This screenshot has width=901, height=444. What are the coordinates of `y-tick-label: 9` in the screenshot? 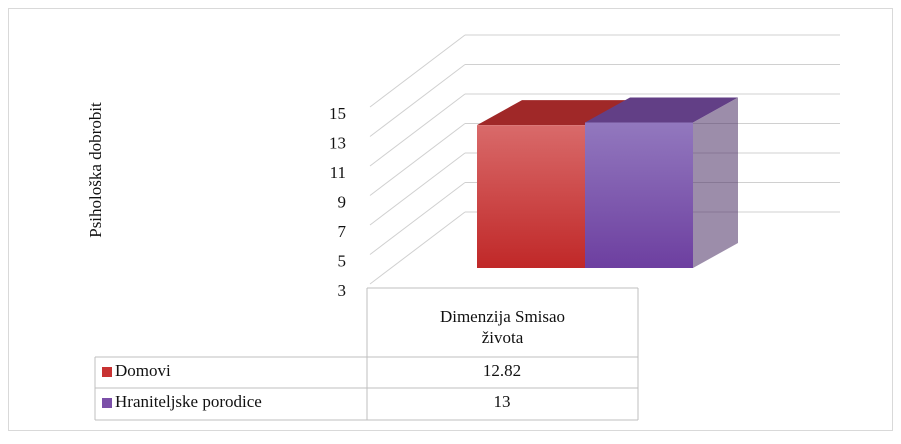 It's located at (342, 201).